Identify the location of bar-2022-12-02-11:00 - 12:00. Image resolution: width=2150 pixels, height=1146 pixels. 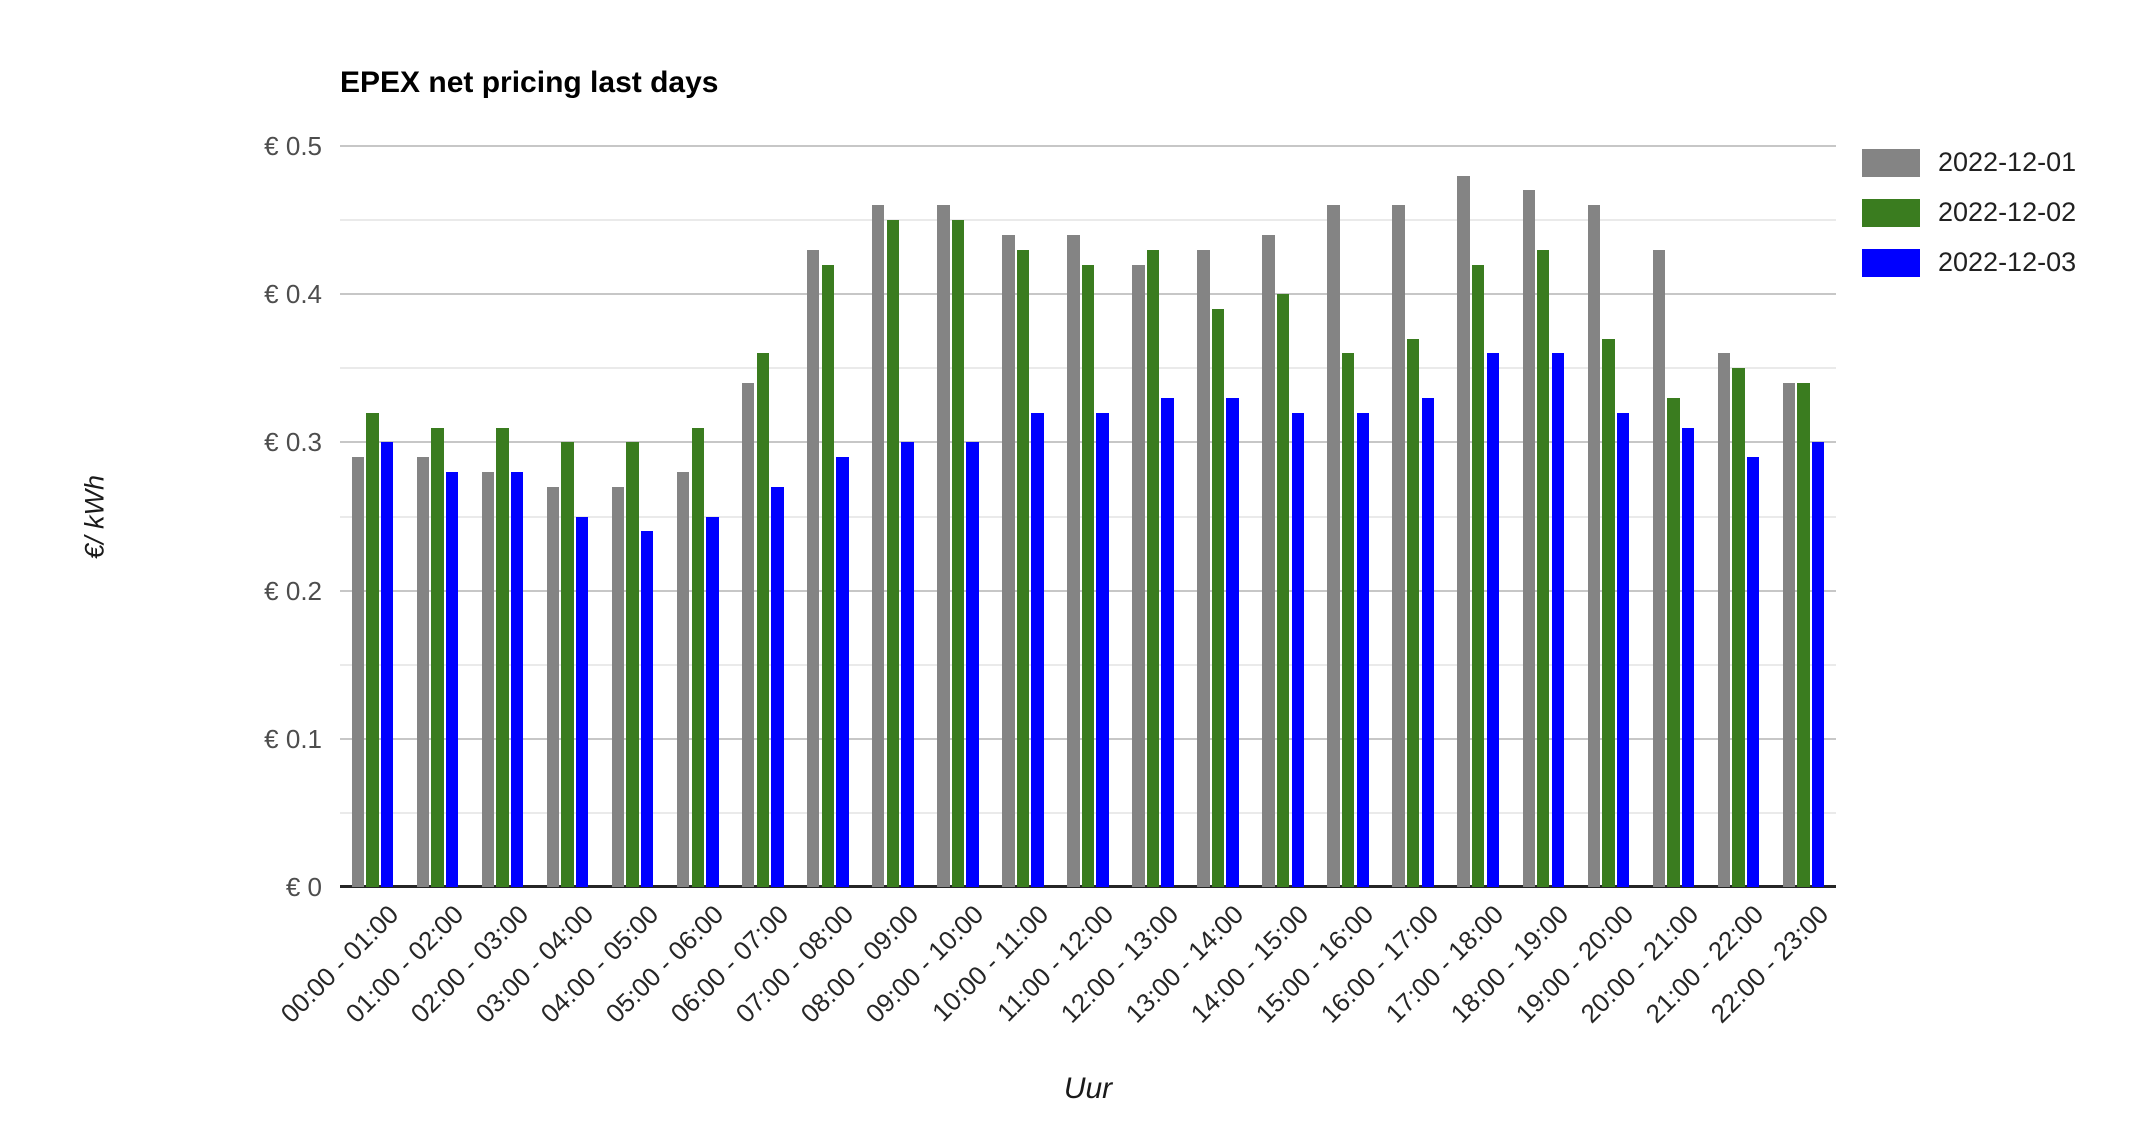
(1088, 575).